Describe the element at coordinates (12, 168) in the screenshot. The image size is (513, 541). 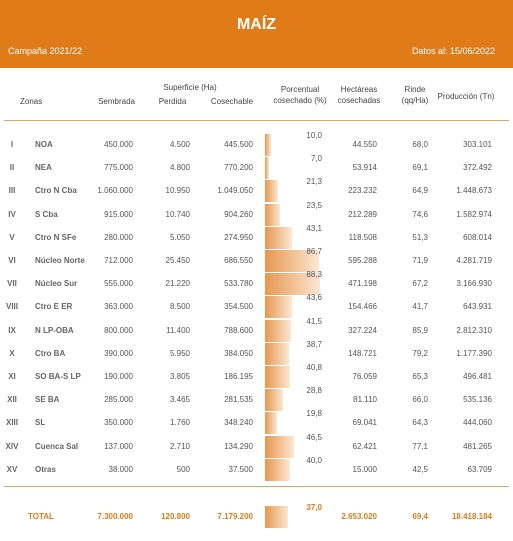
I see `cell: II` at that location.